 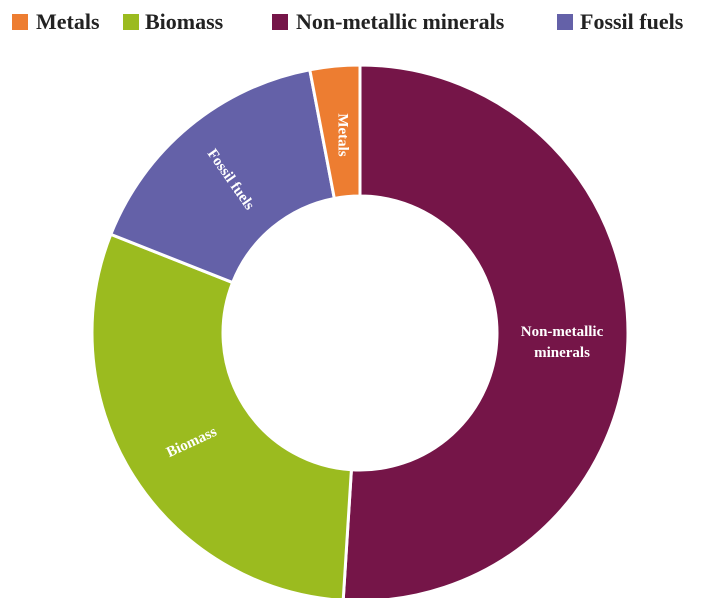 What do you see at coordinates (562, 342) in the screenshot?
I see `slice-label: Non-metallic minerals` at bounding box center [562, 342].